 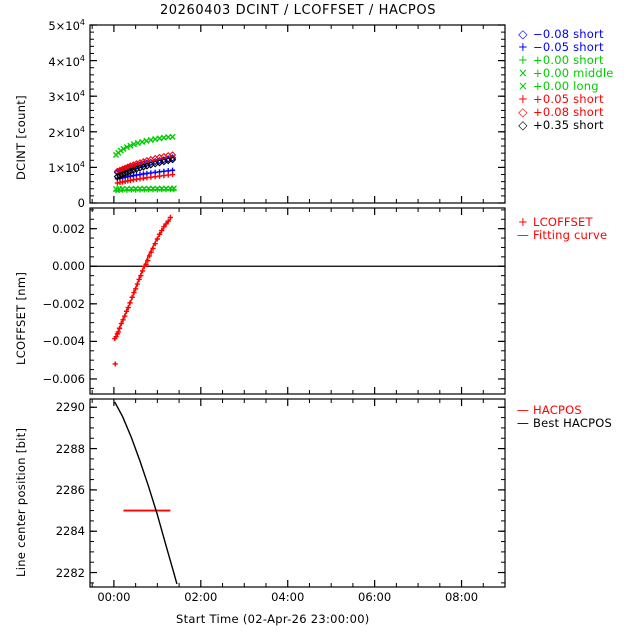 What do you see at coordinates (66, 97) in the screenshot?
I see `y-tick-label: 3×10⁴` at bounding box center [66, 97].